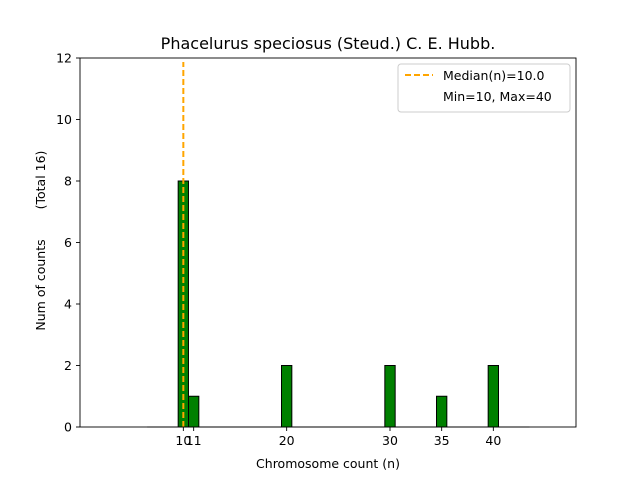  What do you see at coordinates (493, 75) in the screenshot?
I see `legend-entry-median: Median(n)=10.0` at bounding box center [493, 75].